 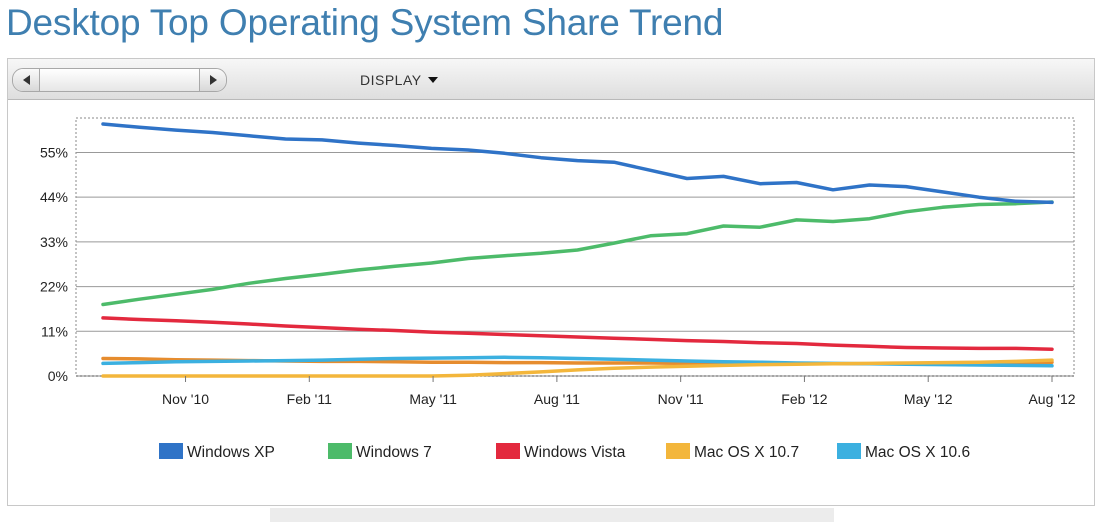 I want to click on page-title: Desktop Top Operating System Share Trend, so click(x=365, y=22).